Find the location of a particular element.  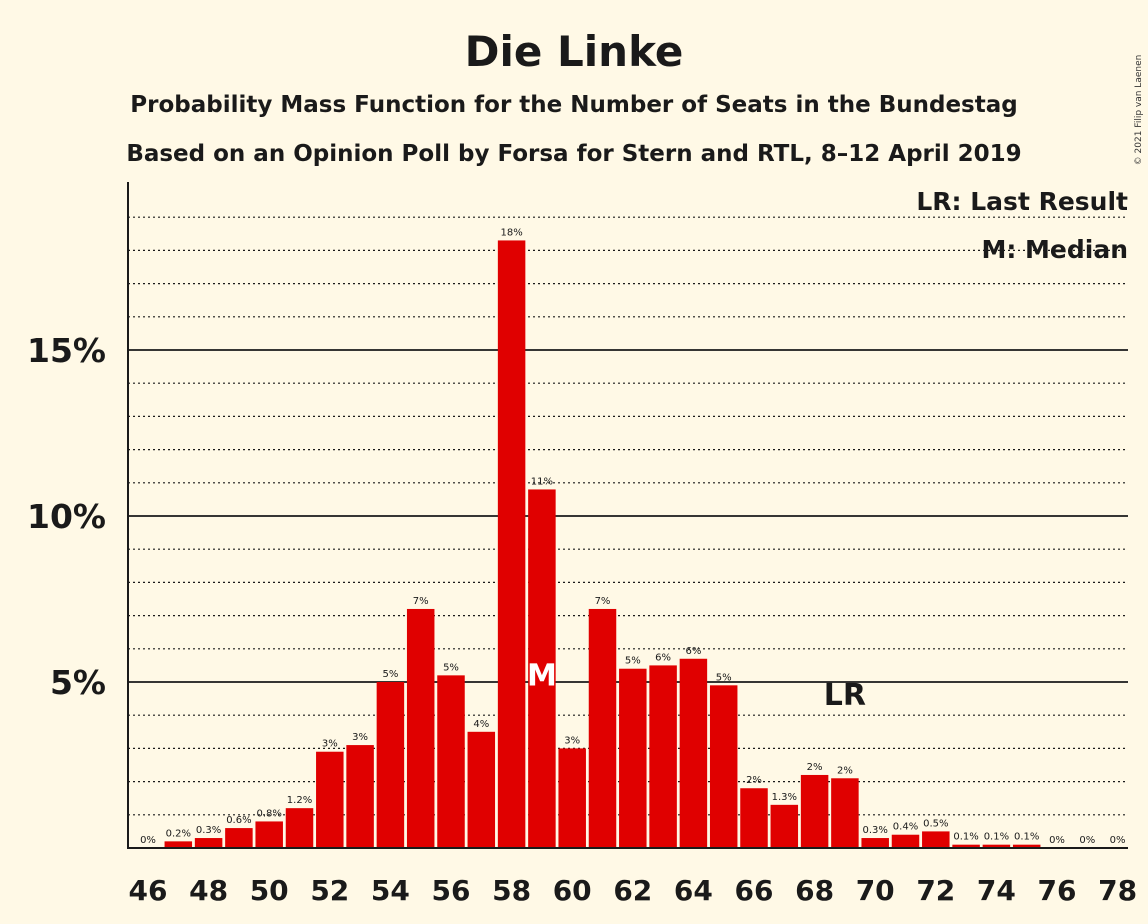

bar-label-seat-70: 0.3% is located at coordinates (874, 830).